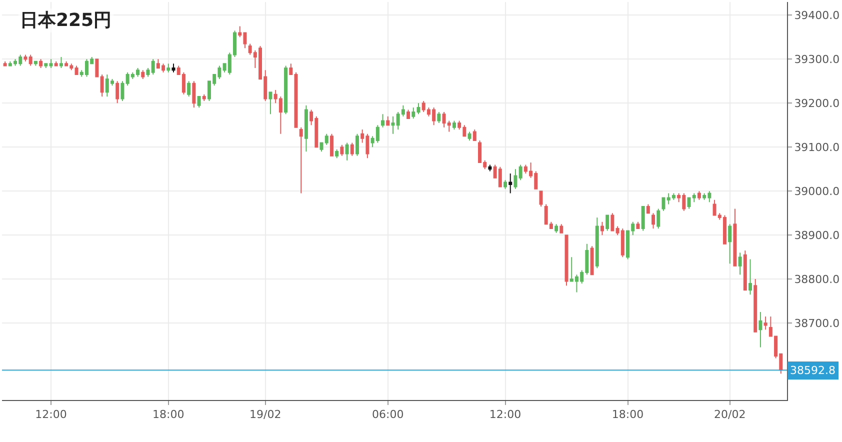  Describe the element at coordinates (817, 323) in the screenshot. I see `y-tick-label: 38700.0` at that location.